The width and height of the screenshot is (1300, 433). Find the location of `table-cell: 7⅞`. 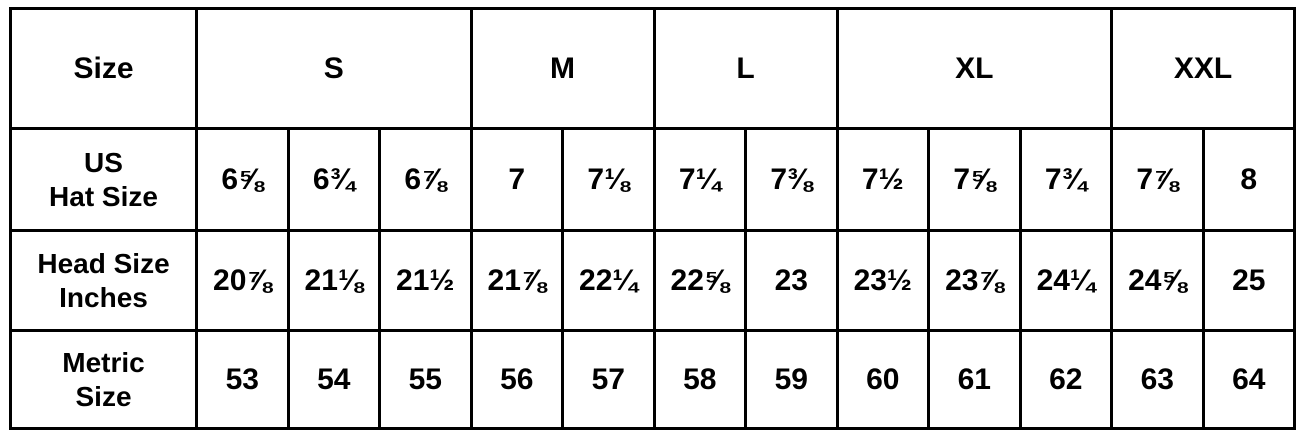

table-cell: 7⅞ is located at coordinates (1157, 179).